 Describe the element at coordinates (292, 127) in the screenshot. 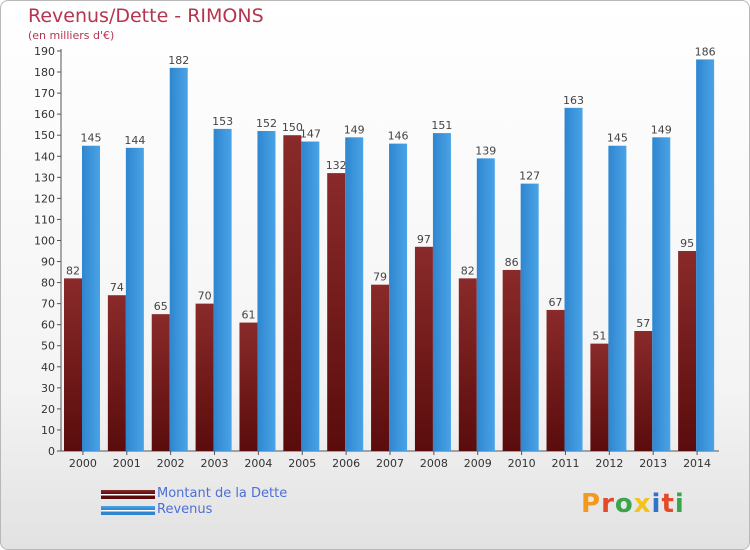

I see `debt-value-label: 150` at that location.